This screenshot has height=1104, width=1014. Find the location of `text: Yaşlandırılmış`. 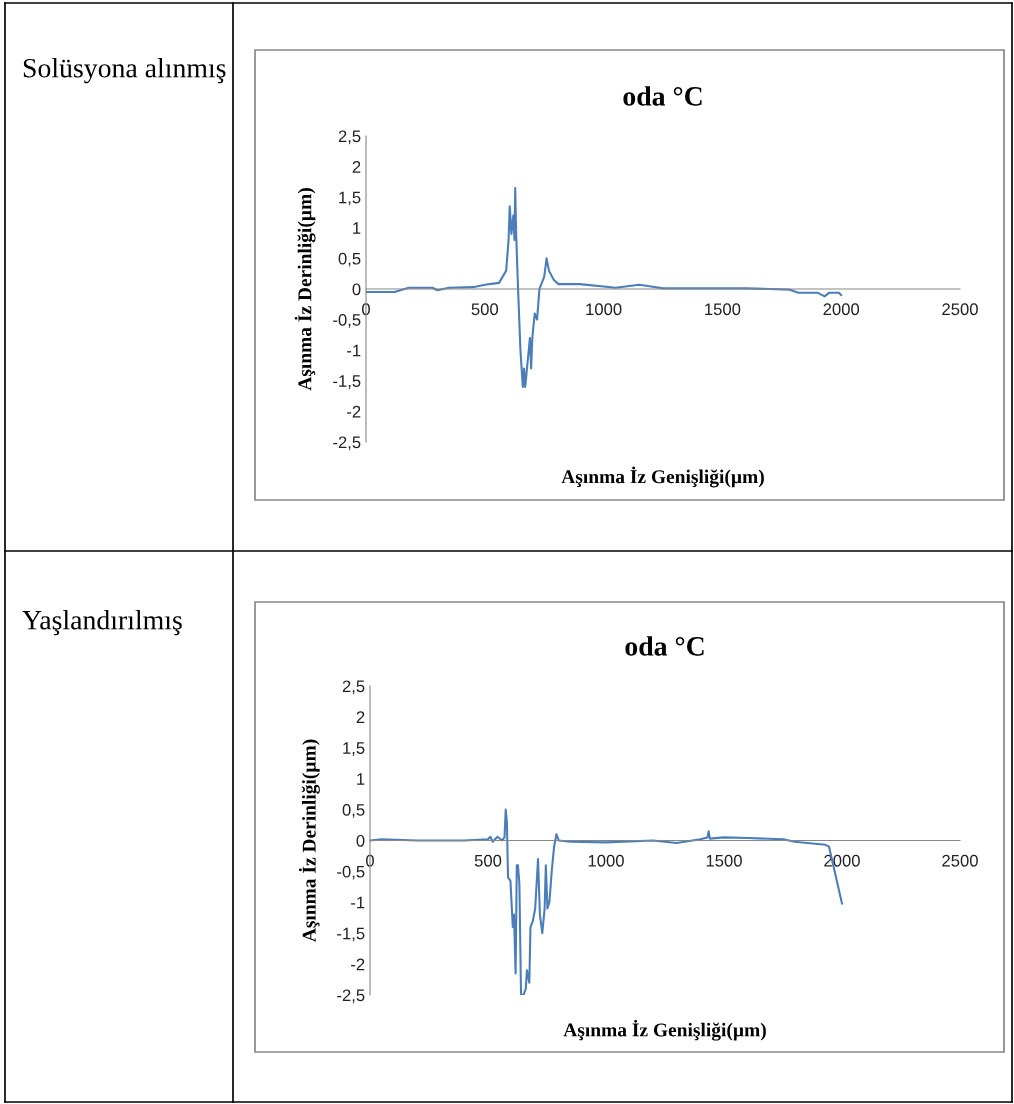

text: Yaşlandırılmış is located at coordinates (102, 623).